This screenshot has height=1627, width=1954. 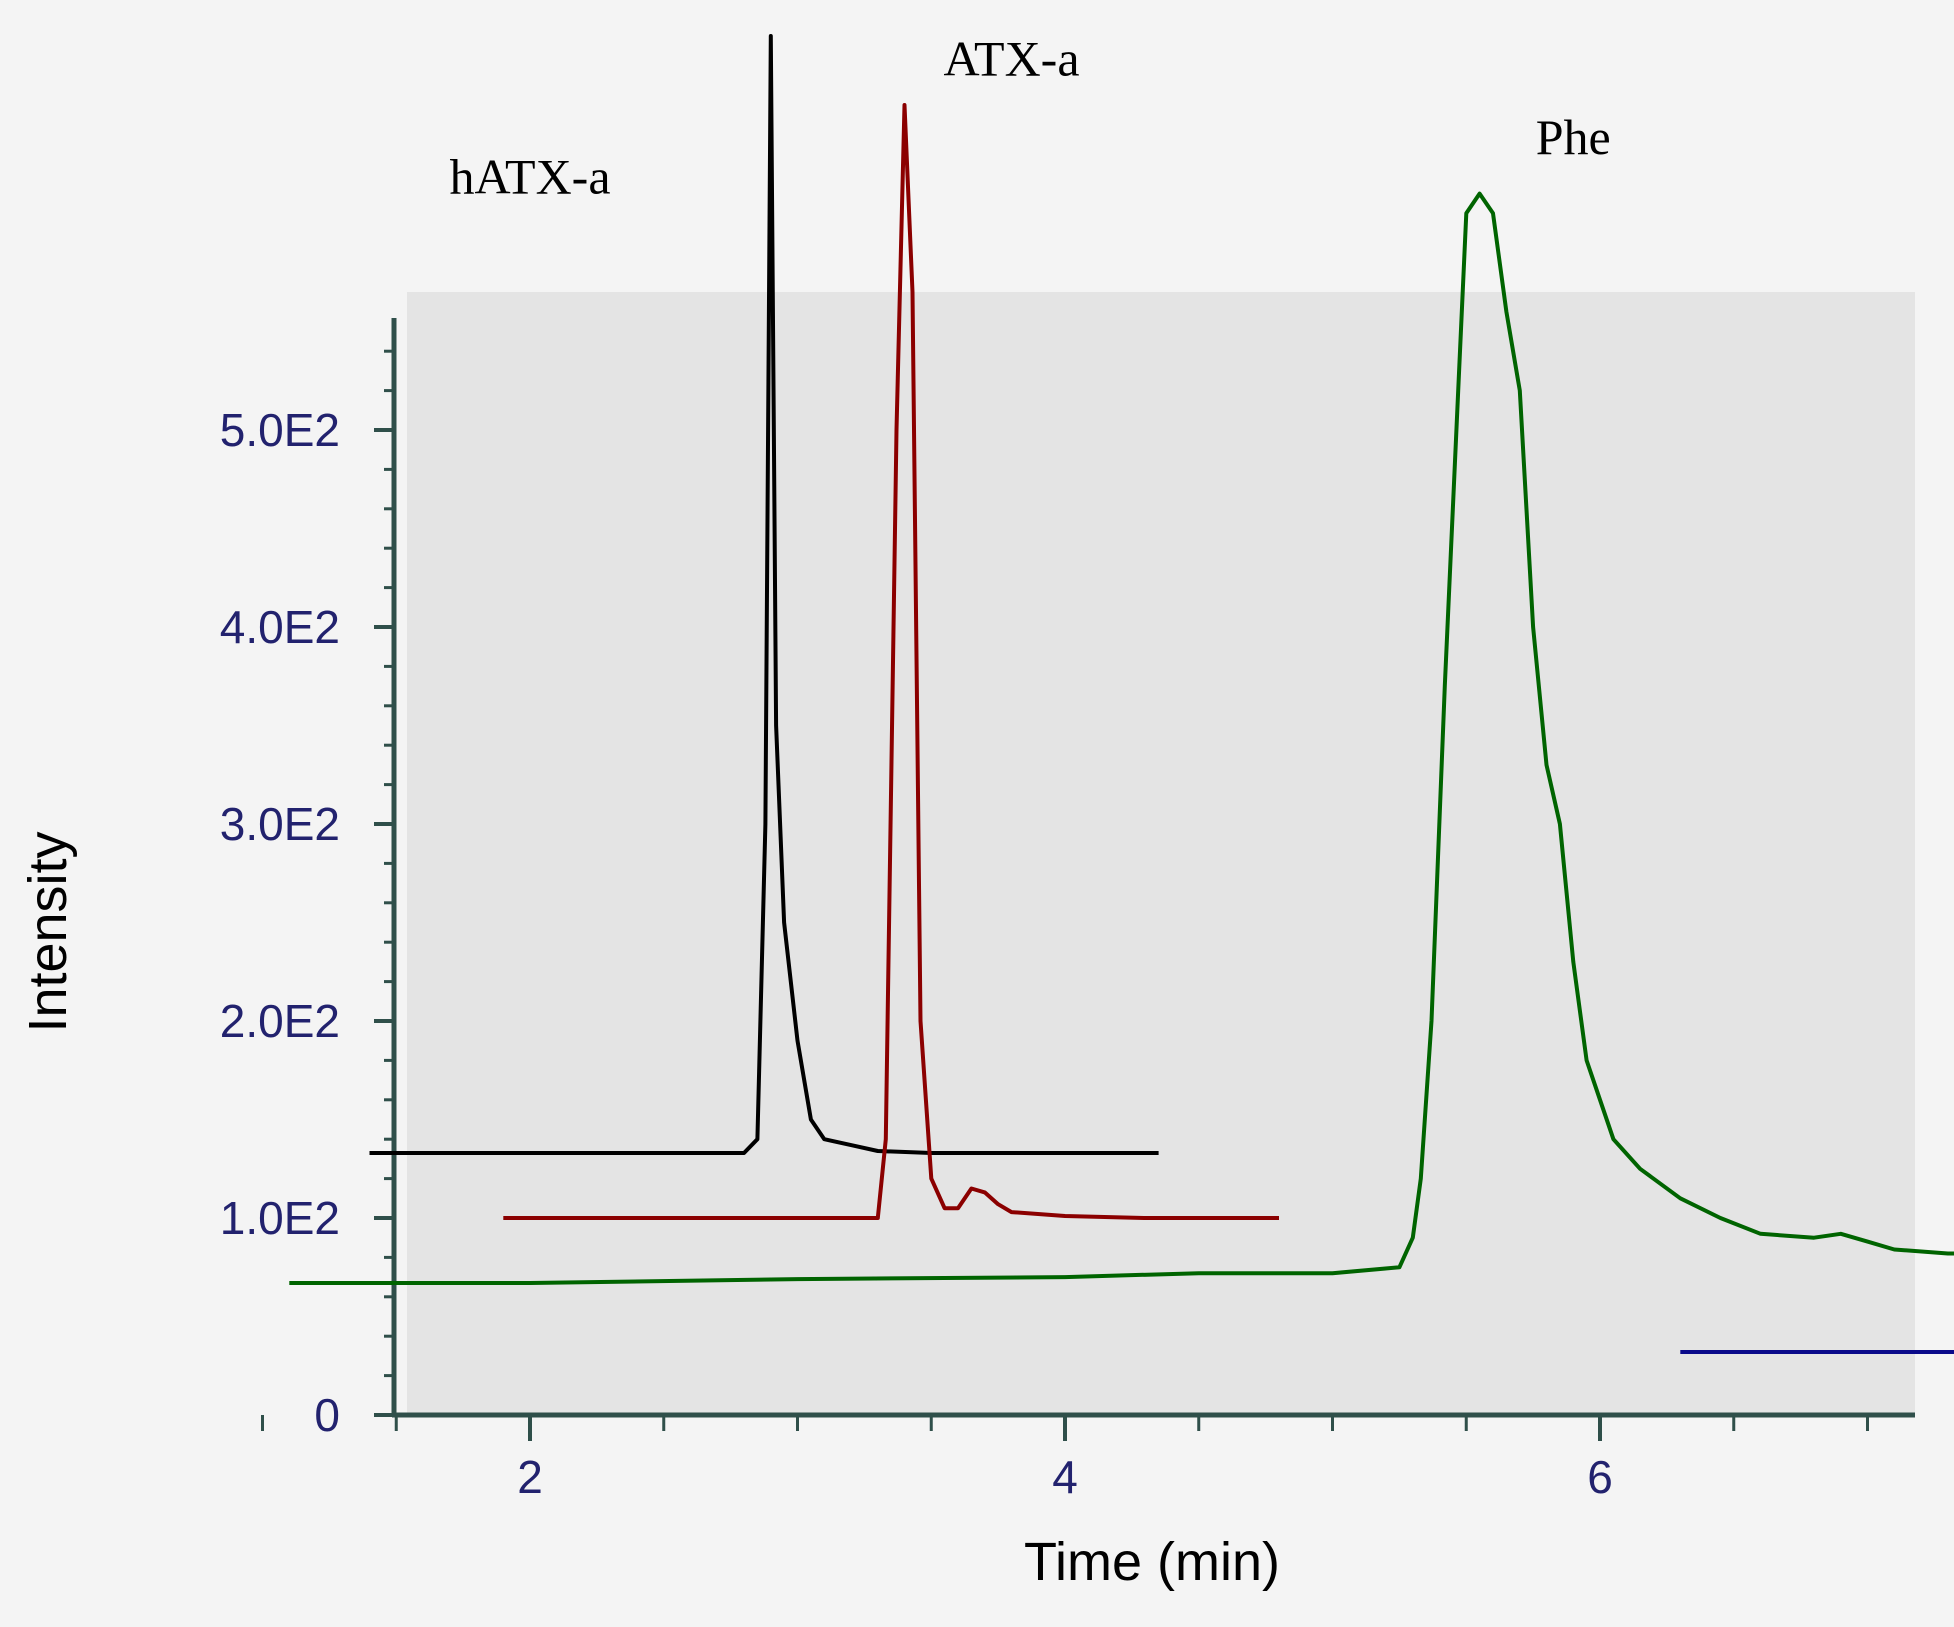 What do you see at coordinates (280, 627) in the screenshot?
I see `y-tick-label: 4.0E2` at bounding box center [280, 627].